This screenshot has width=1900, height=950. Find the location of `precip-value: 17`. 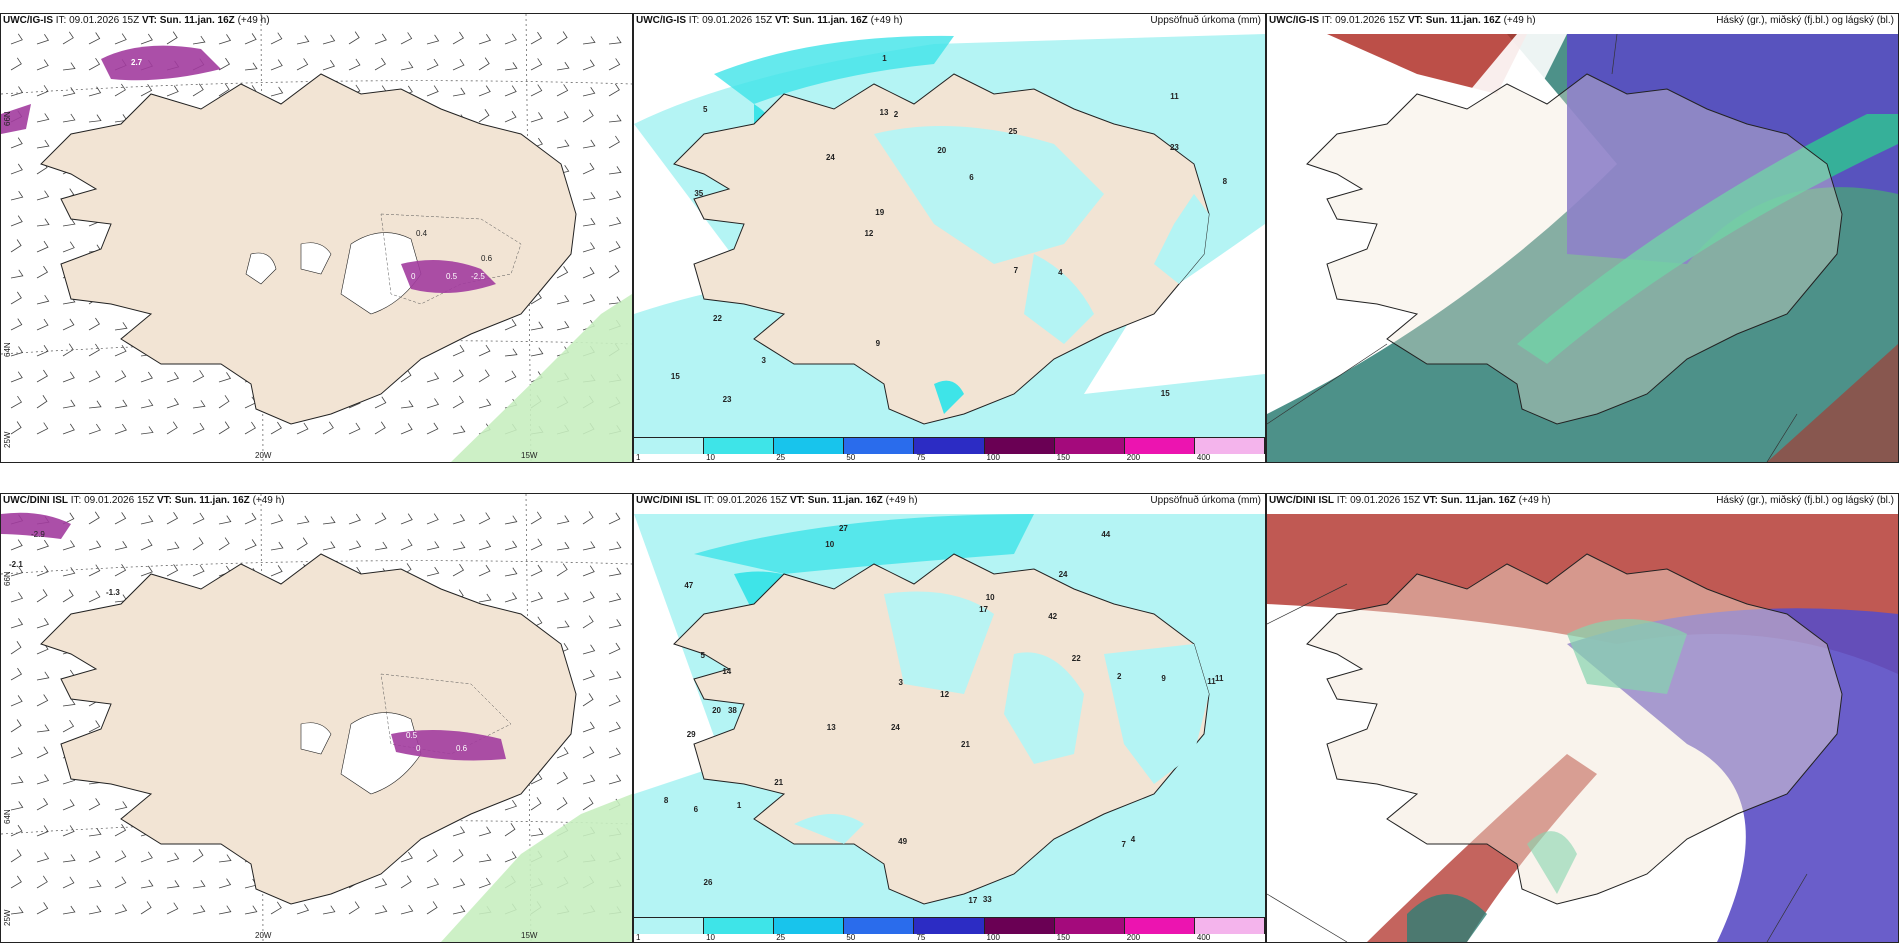

precip-value: 17 is located at coordinates (984, 609).